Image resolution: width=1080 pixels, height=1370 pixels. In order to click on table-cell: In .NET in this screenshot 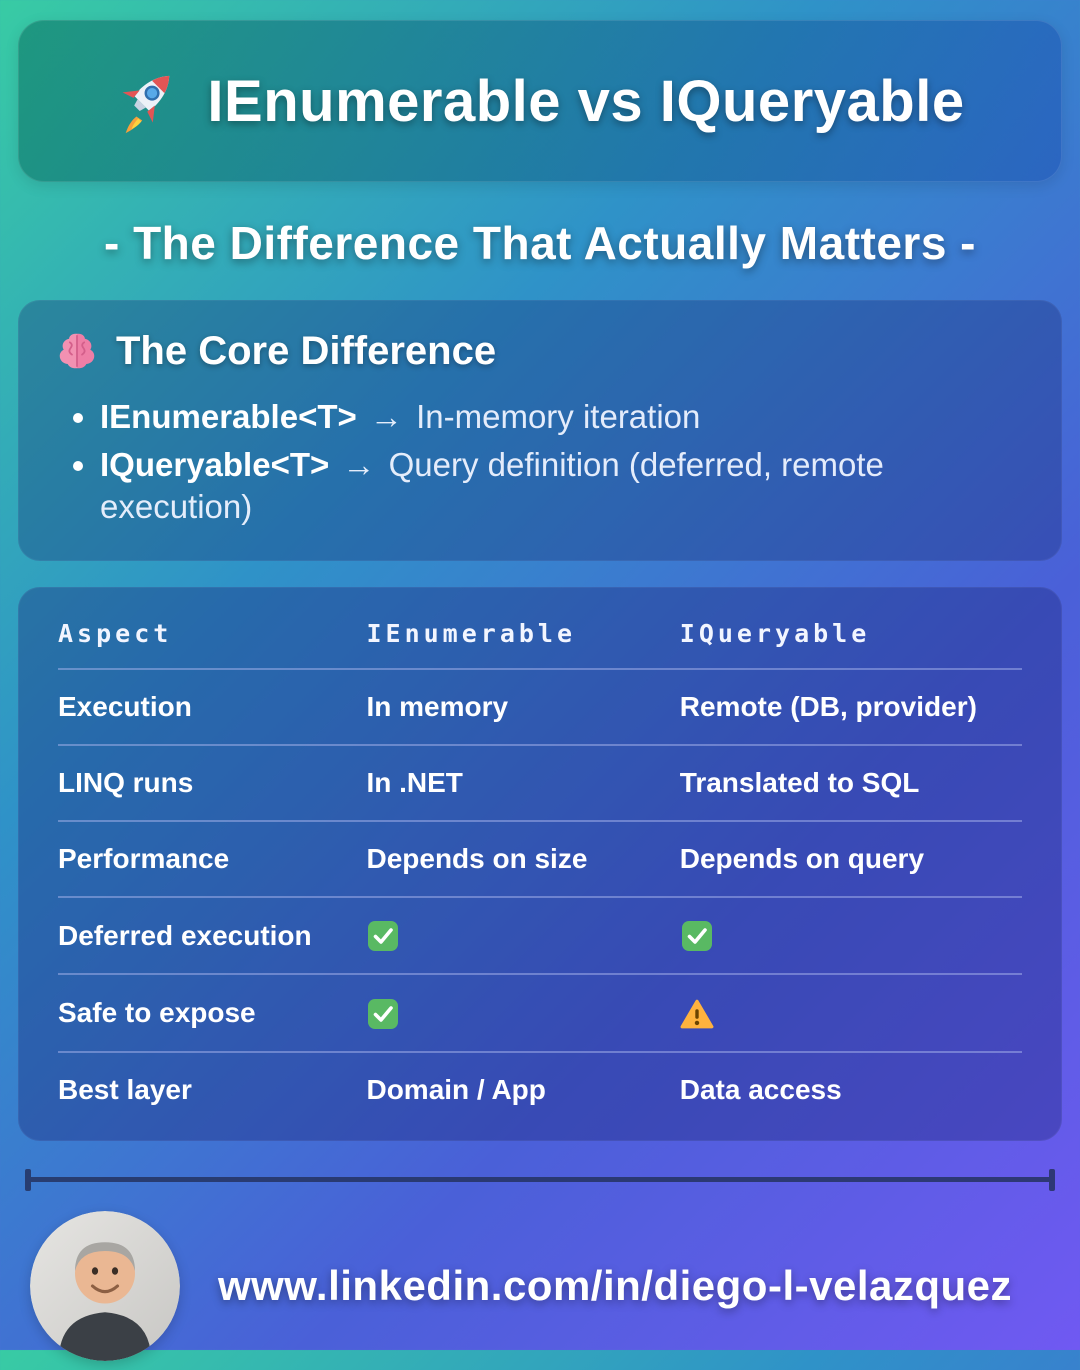, I will do `click(414, 782)`.